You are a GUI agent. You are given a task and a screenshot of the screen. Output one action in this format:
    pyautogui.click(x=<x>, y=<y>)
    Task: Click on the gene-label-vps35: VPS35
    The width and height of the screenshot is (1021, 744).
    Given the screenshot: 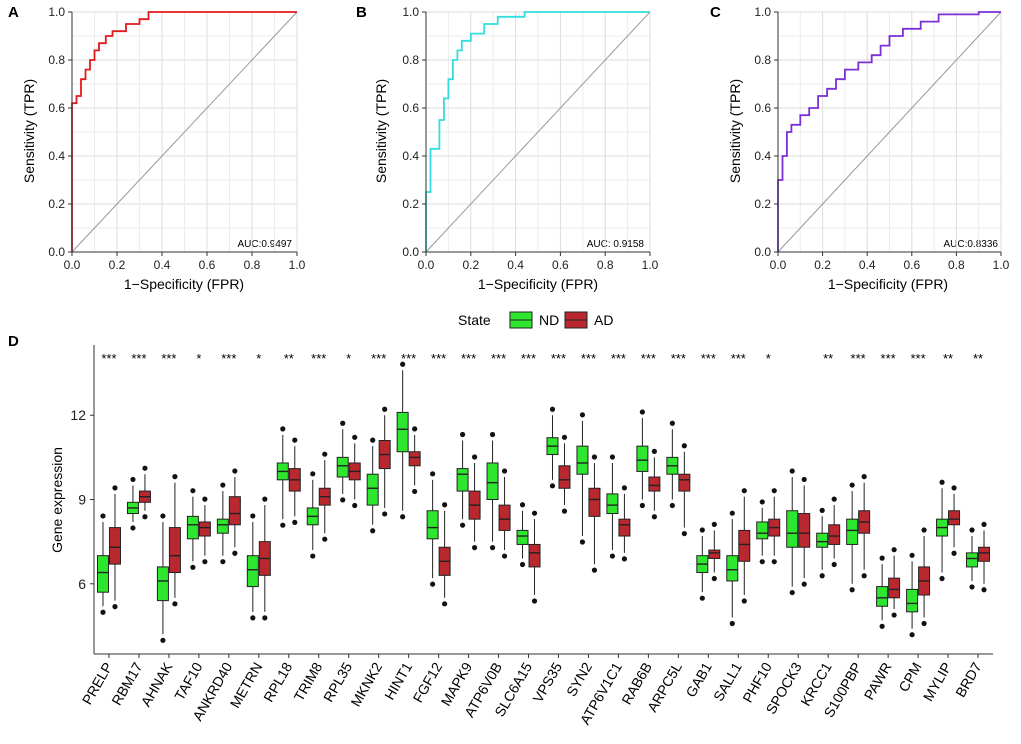 What is the action you would take?
    pyautogui.click(x=547, y=682)
    